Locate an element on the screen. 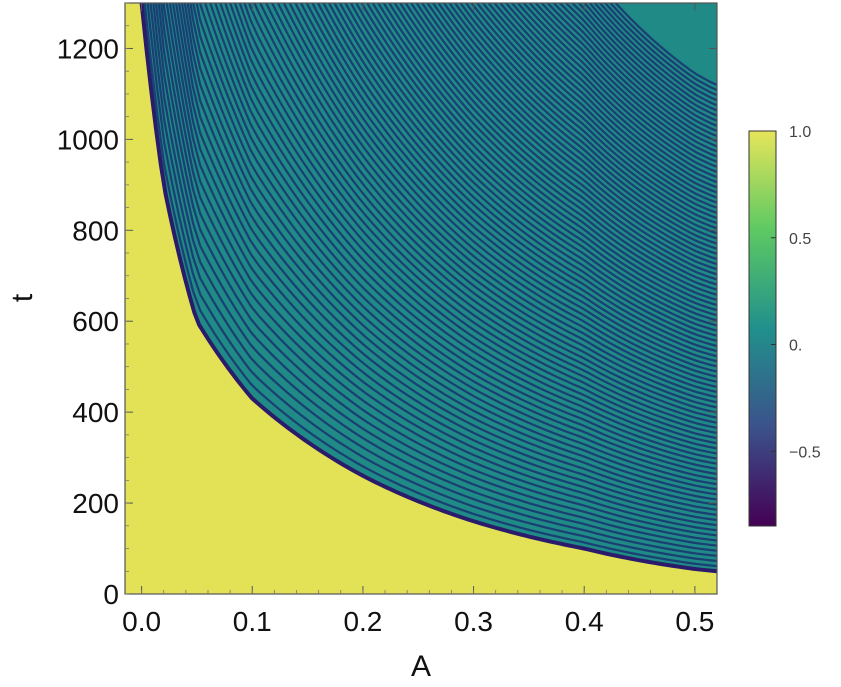  colorbar: 1.0 0.5 0. −0.5 is located at coordinates (784, 325).